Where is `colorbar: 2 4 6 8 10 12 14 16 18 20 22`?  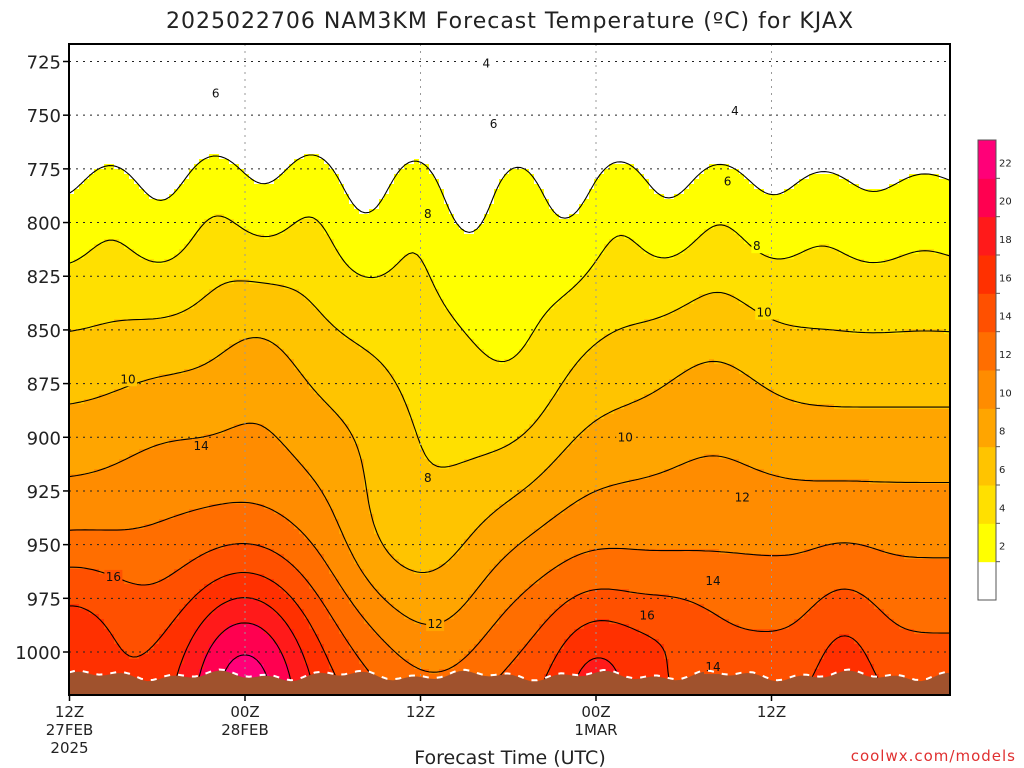
colorbar: 2 4 6 8 10 12 14 16 18 20 22 is located at coordinates (994, 370).